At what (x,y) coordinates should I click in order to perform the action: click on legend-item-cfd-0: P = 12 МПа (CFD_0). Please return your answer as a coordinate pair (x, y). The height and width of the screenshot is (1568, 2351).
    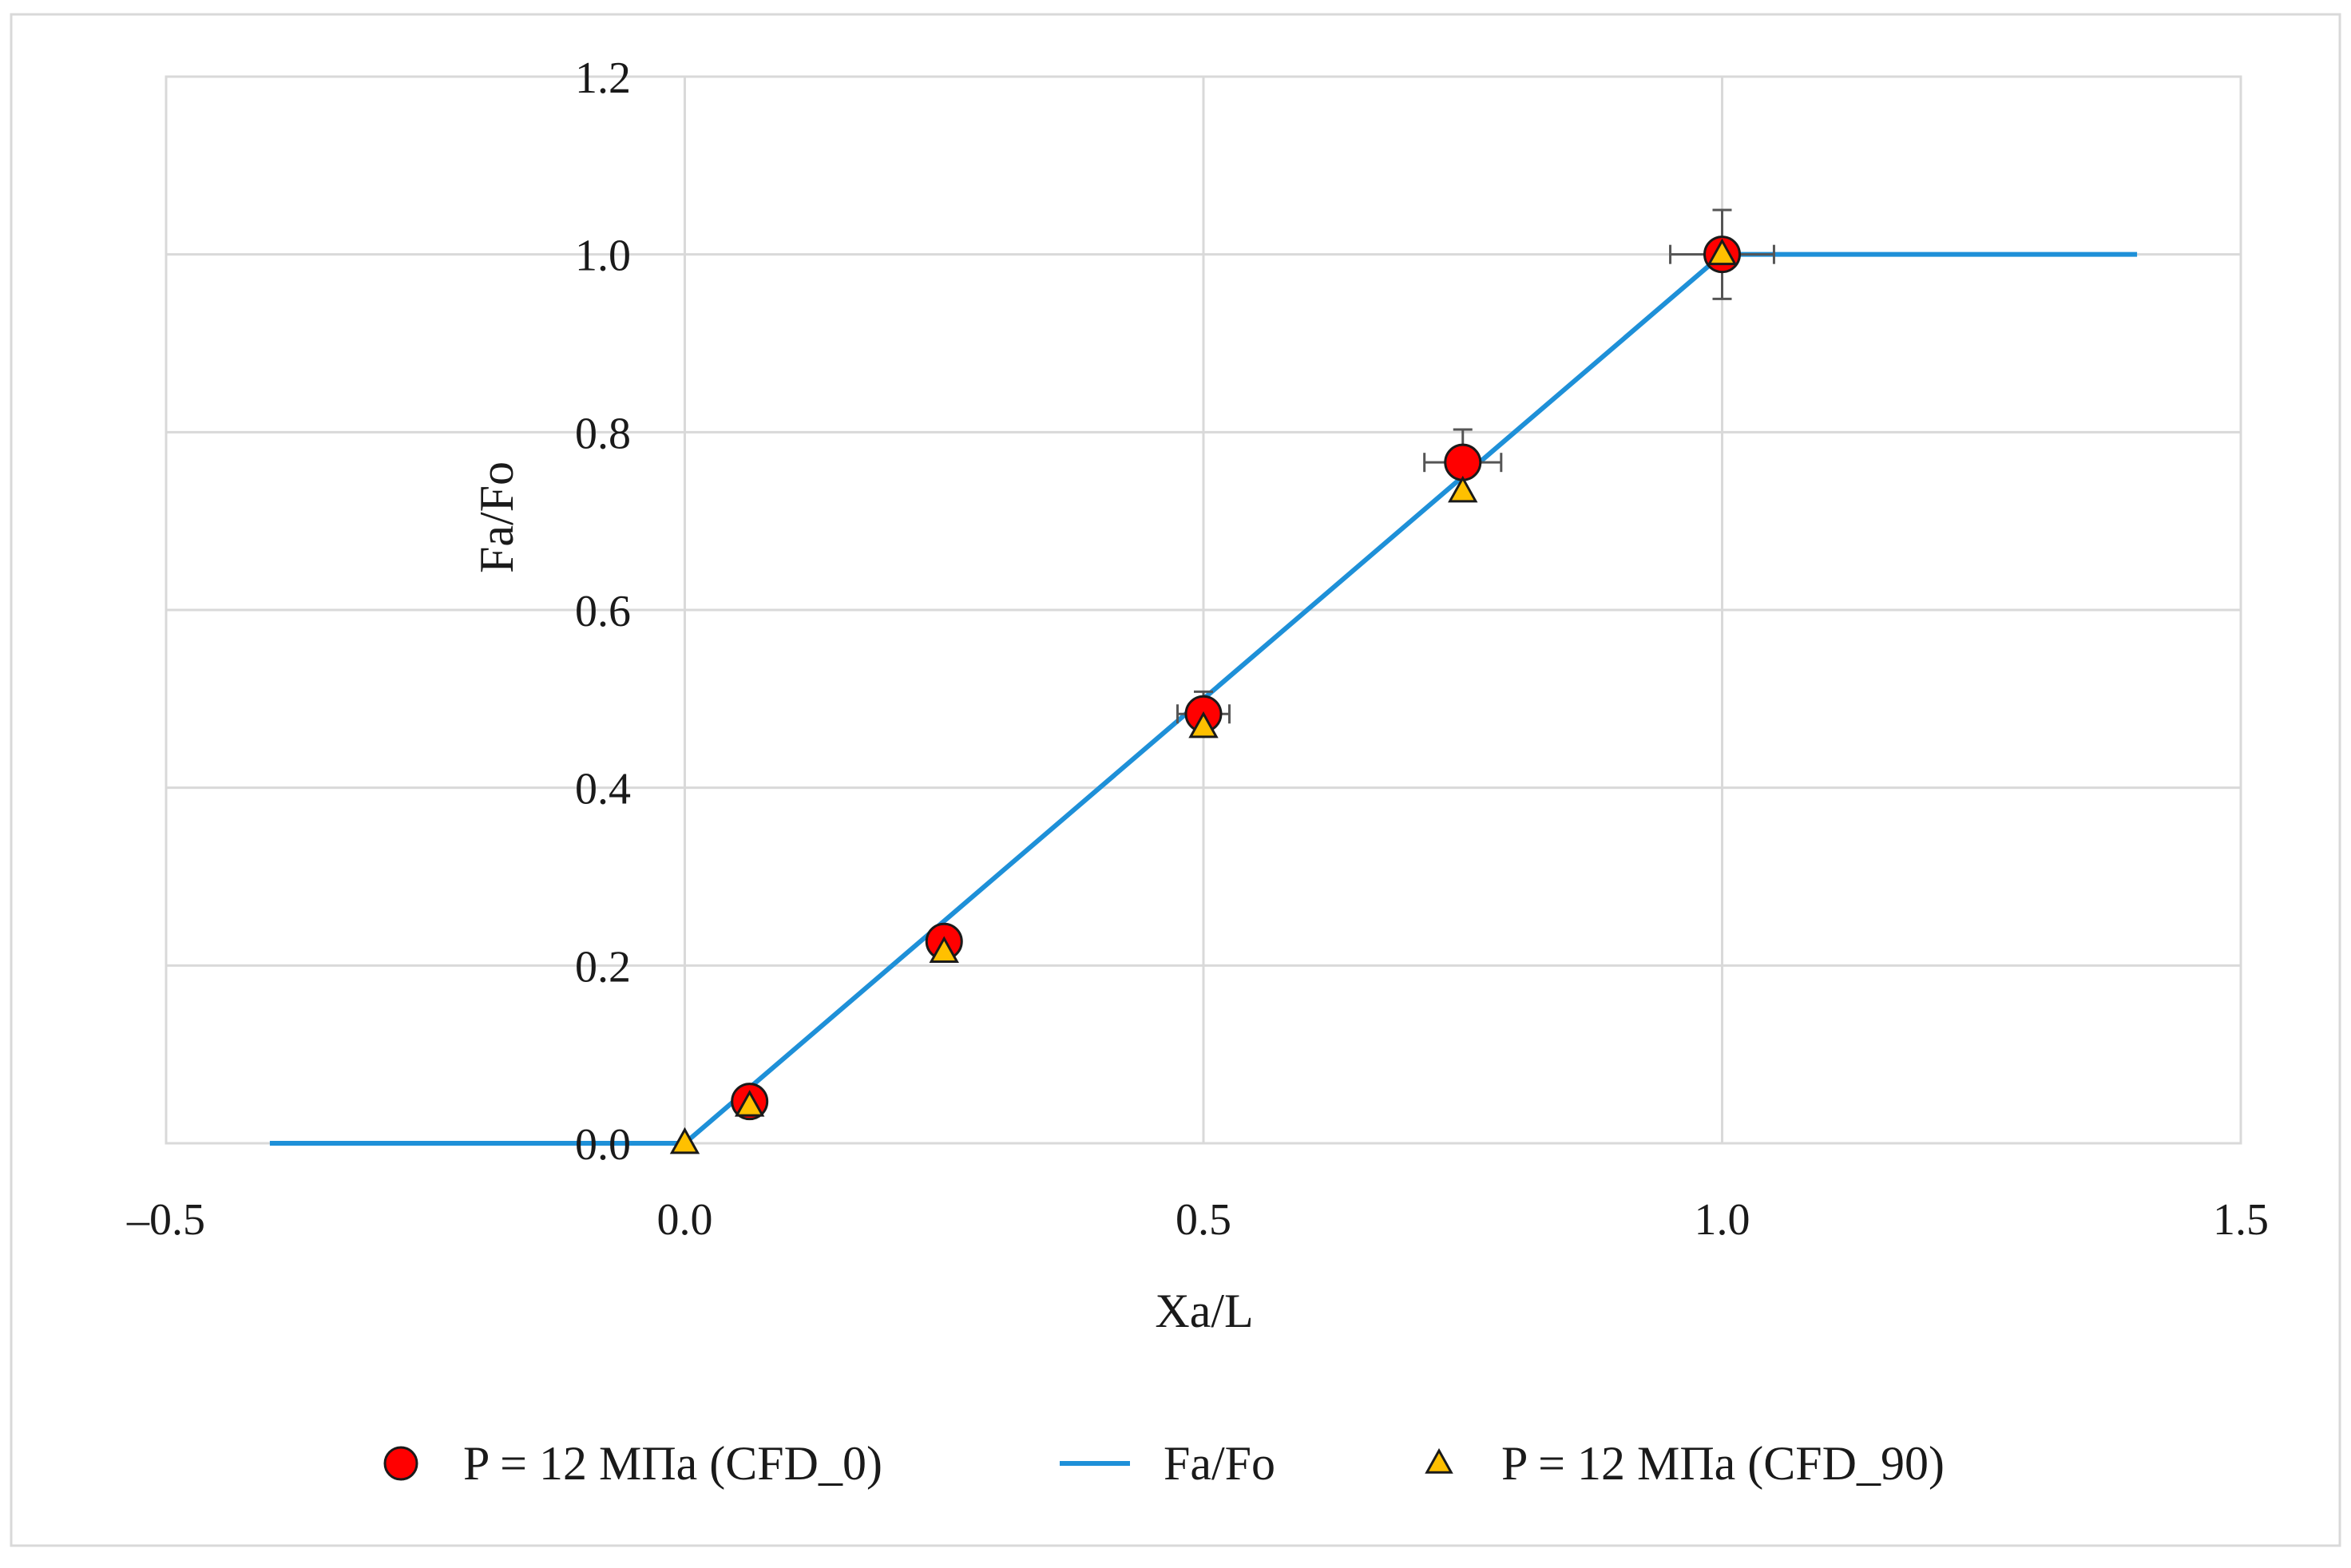
    Looking at the image, I should click on (672, 1463).